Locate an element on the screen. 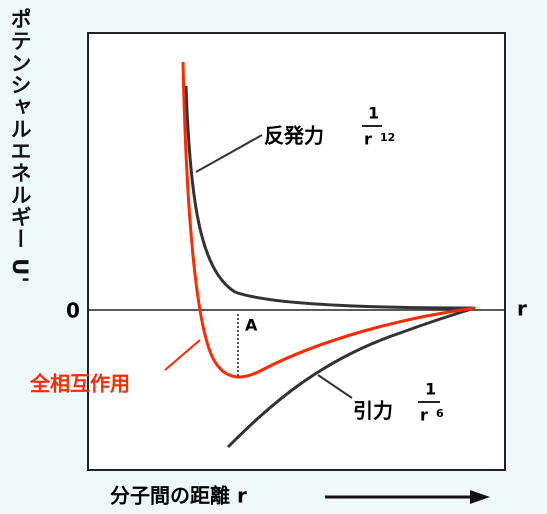 The image size is (547, 514). attraction-label: 引力 is located at coordinates (373, 411).